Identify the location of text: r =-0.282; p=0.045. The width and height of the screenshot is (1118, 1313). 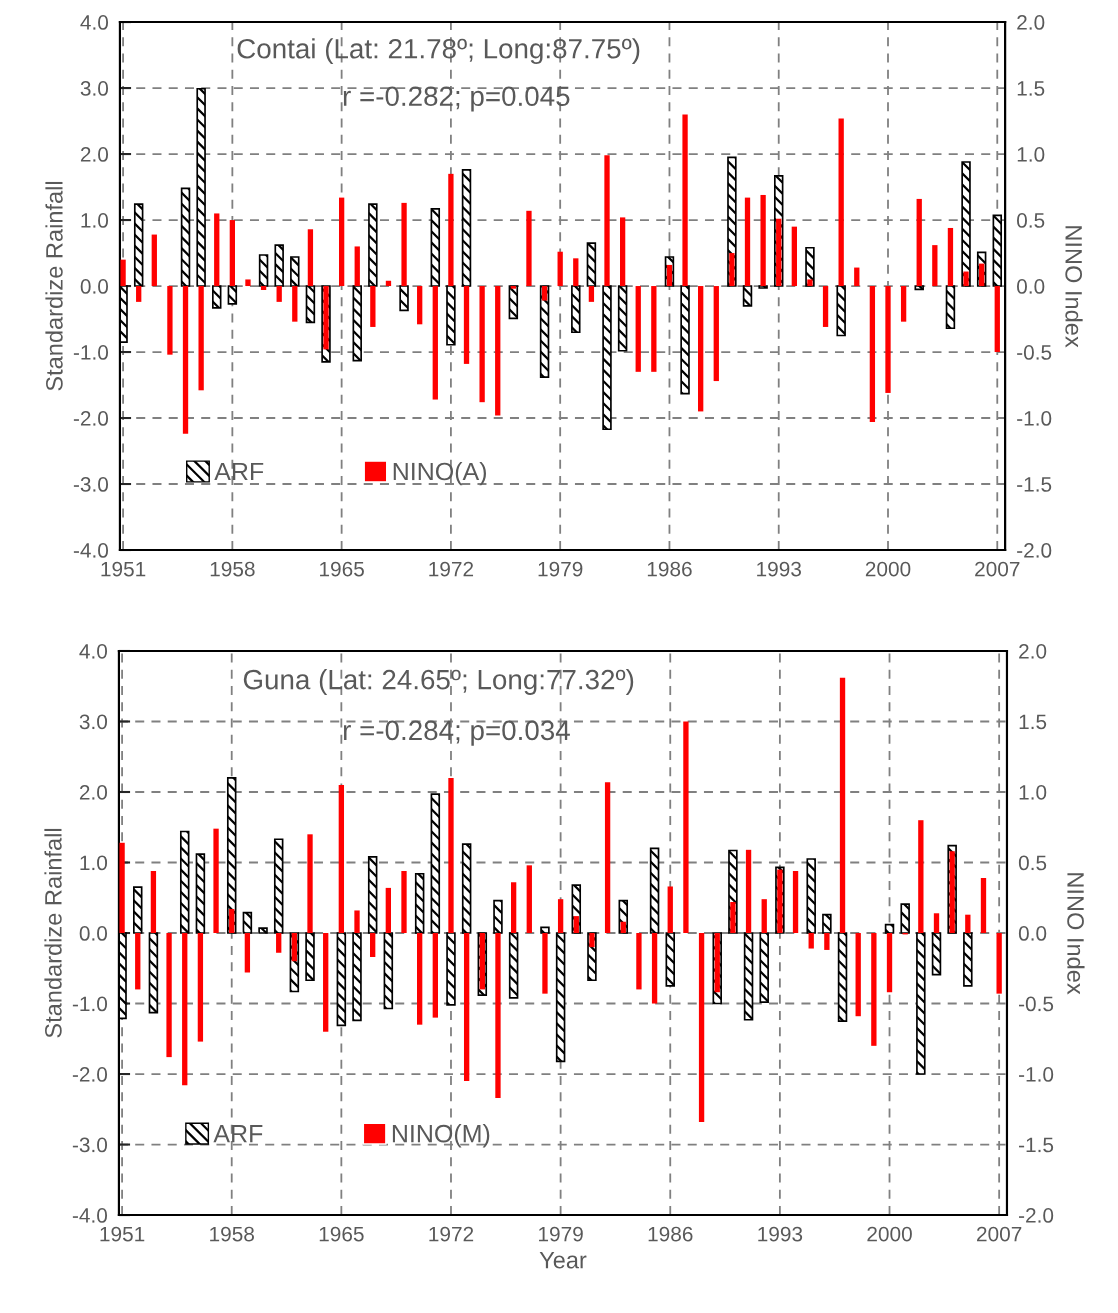
(456, 99).